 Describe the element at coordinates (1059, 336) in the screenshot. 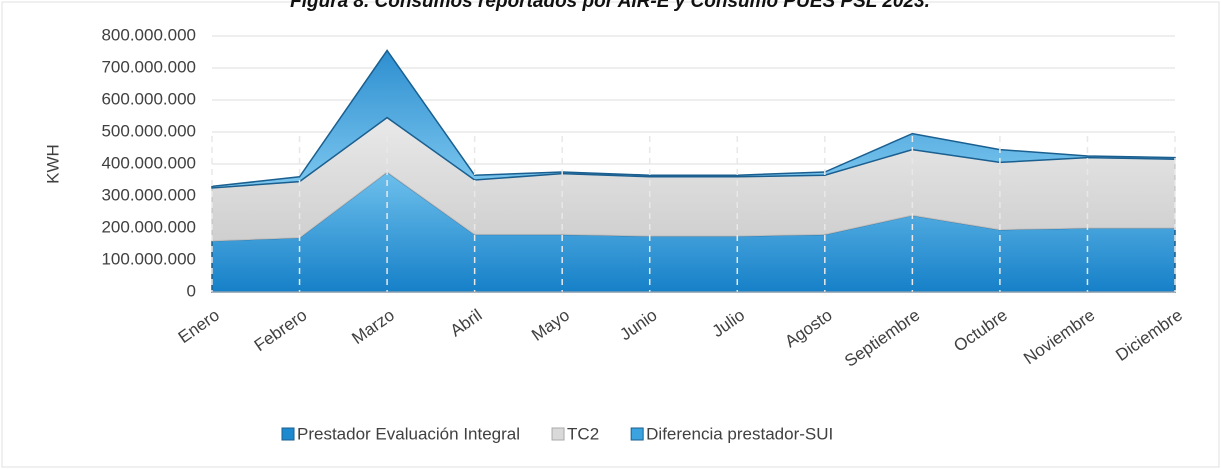

I see `x-tick-label: Noviembre` at that location.